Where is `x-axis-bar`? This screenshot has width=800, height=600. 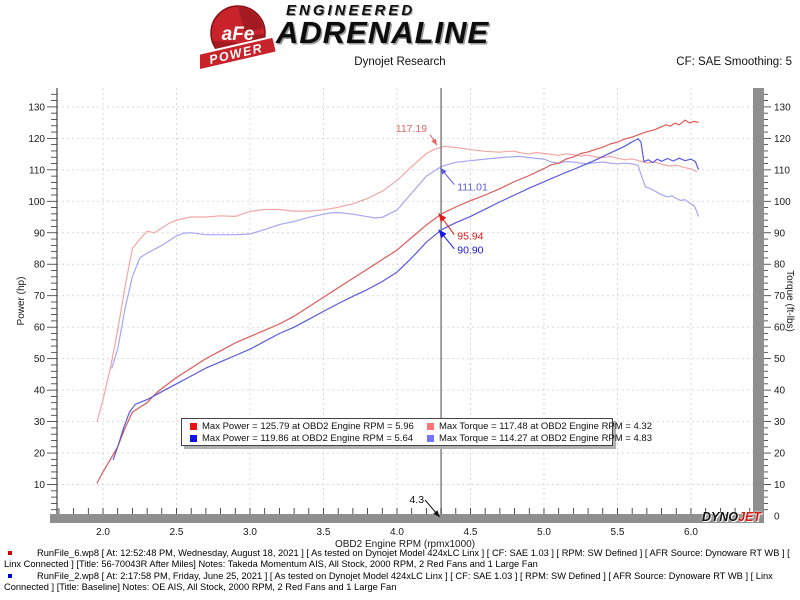 x-axis-bar is located at coordinates (407, 518).